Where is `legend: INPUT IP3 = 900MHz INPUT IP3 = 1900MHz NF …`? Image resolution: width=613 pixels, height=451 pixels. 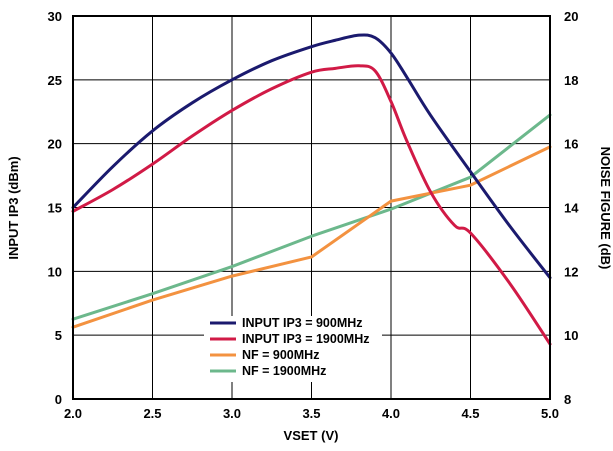
legend: INPUT IP3 = 900MHz INPUT IP3 = 1900MHz NF … is located at coordinates (293, 349).